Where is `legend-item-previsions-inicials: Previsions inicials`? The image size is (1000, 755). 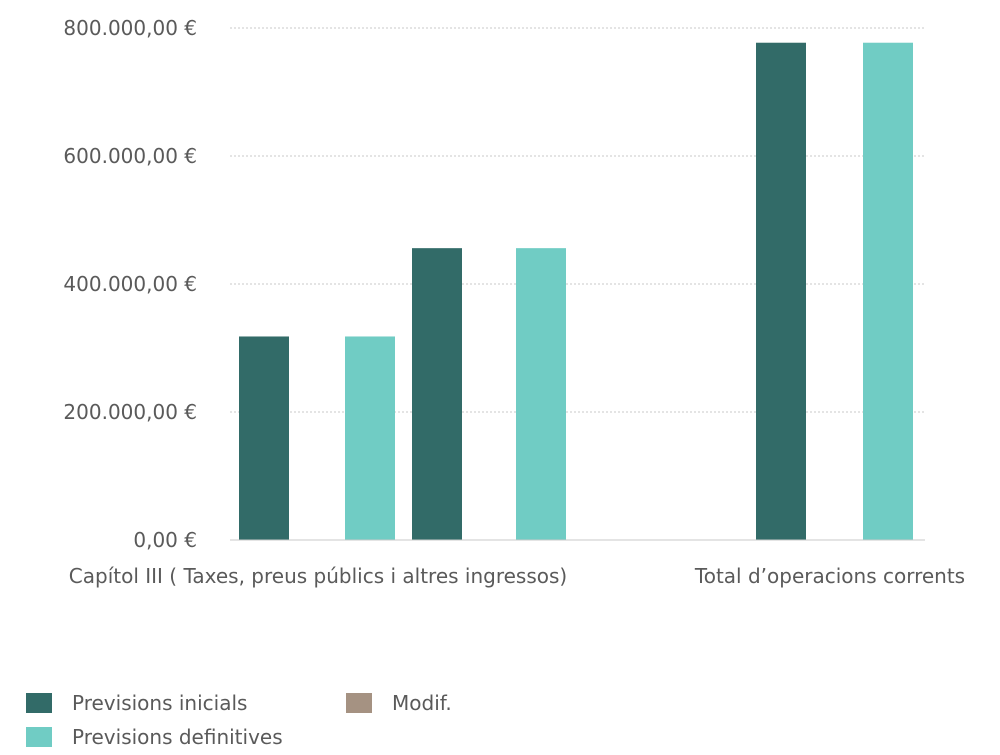 legend-item-previsions-inicials: Previsions inicials is located at coordinates (136, 703).